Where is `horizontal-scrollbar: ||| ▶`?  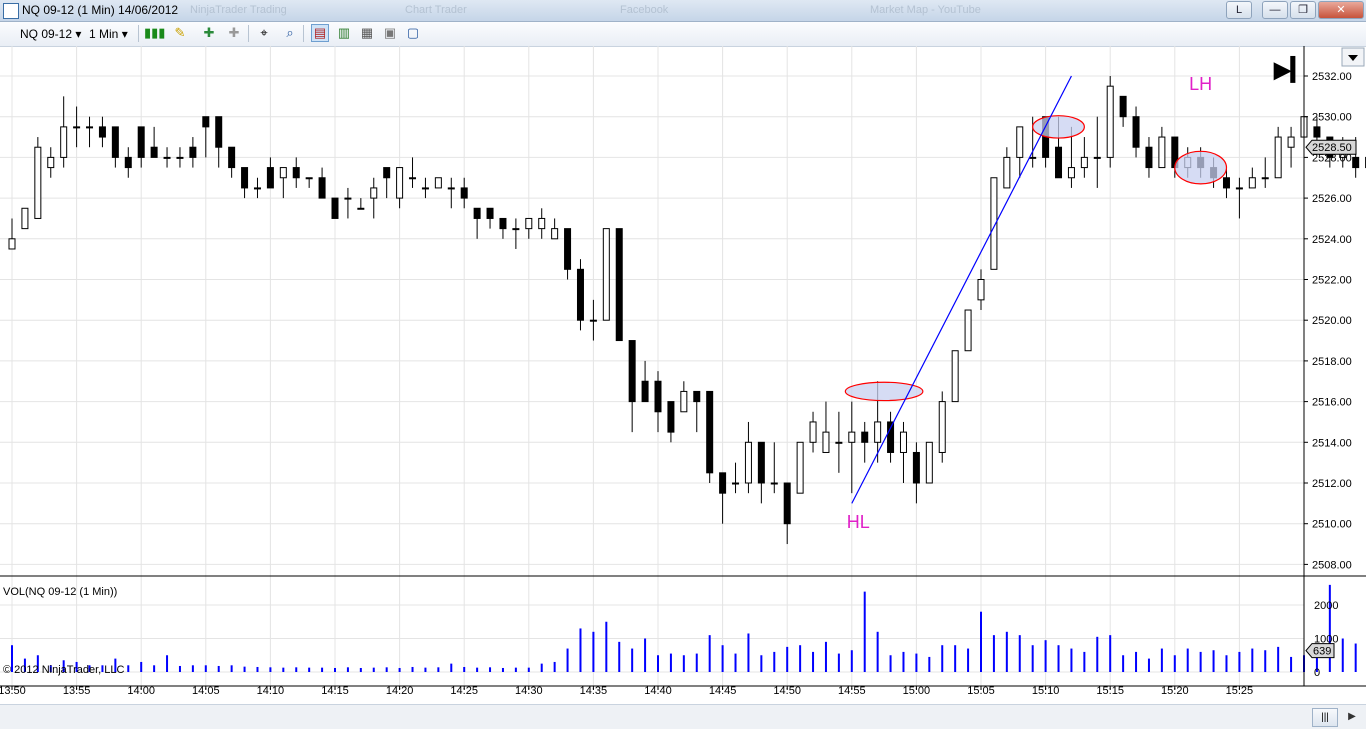
horizontal-scrollbar: ||| ▶ is located at coordinates (683, 716).